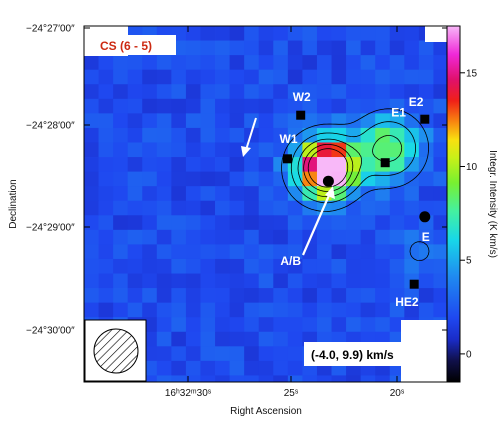  What do you see at coordinates (13, 203) in the screenshot?
I see `y-axis-title: Declination` at bounding box center [13, 203].